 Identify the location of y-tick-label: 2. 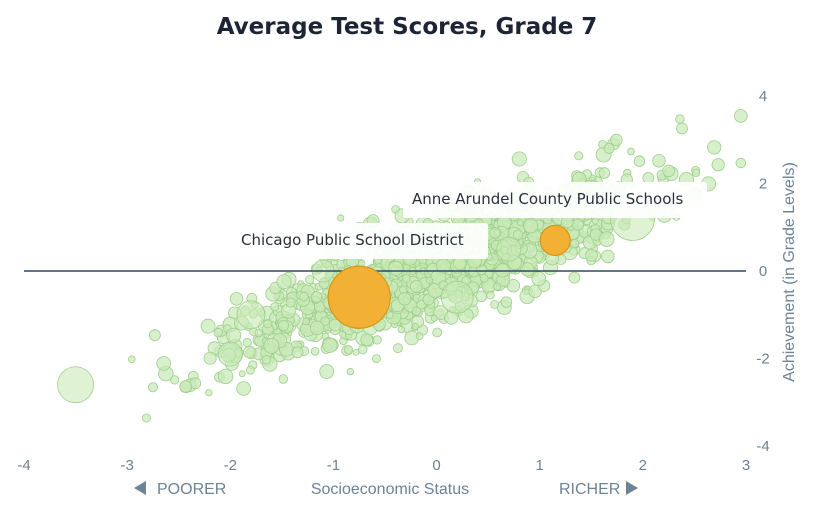
(763, 184).